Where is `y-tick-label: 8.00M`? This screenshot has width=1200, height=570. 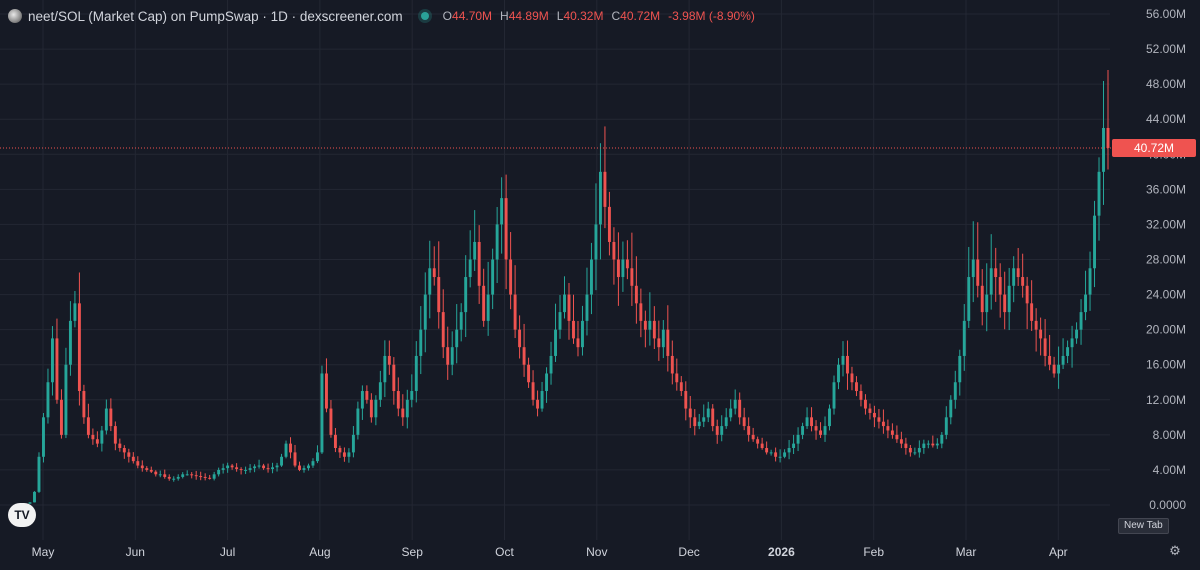 y-tick-label: 8.00M is located at coordinates (1169, 435).